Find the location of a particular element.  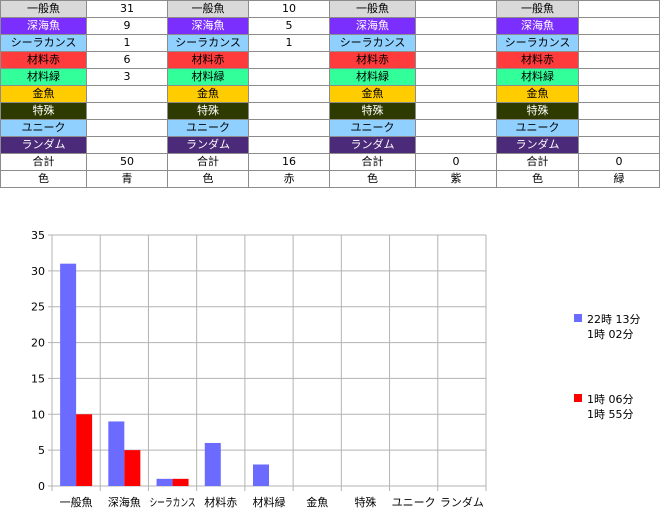

total-value-cell: 50 is located at coordinates (127, 162).